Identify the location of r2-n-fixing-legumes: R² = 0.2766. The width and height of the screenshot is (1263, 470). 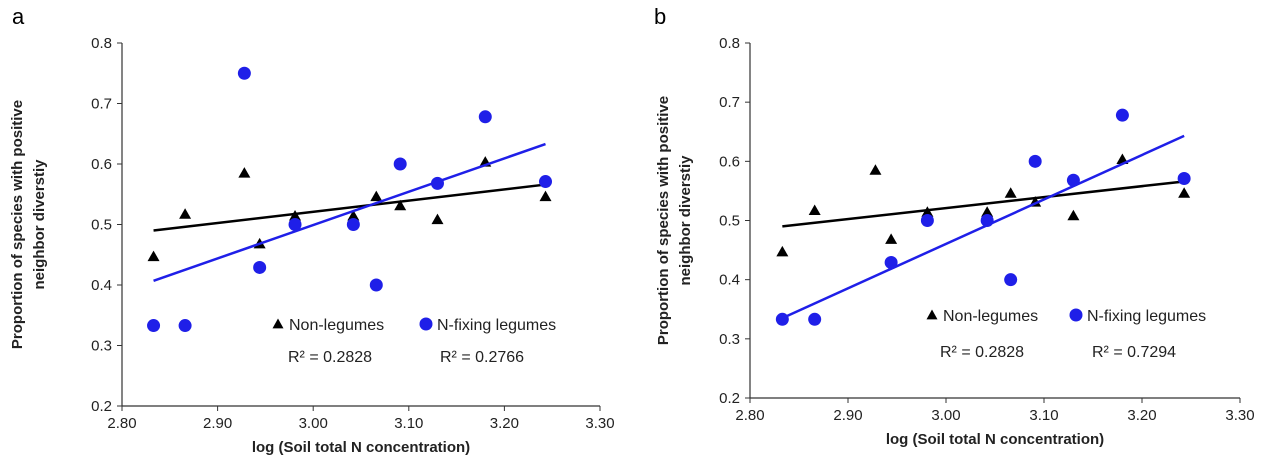
(482, 357).